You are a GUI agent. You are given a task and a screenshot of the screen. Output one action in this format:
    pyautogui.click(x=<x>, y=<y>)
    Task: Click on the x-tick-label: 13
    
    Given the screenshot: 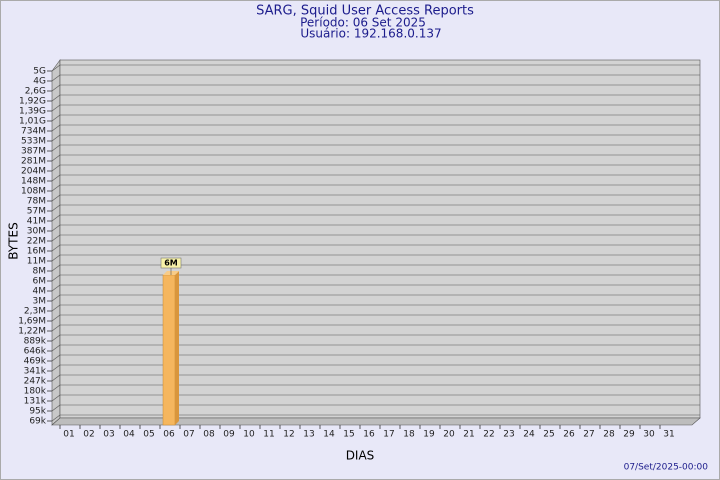 What is the action you would take?
    pyautogui.click(x=308, y=435)
    